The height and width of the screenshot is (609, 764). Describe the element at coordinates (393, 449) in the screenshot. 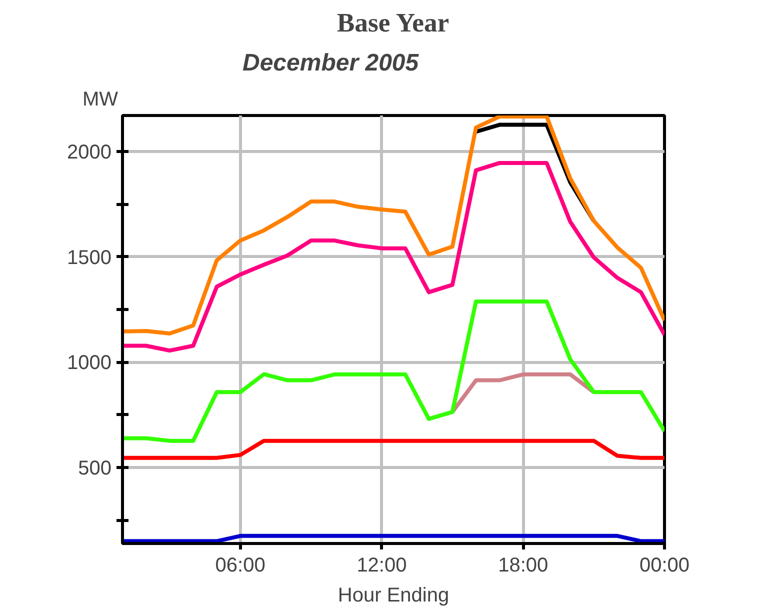

I see `line-series` at that location.